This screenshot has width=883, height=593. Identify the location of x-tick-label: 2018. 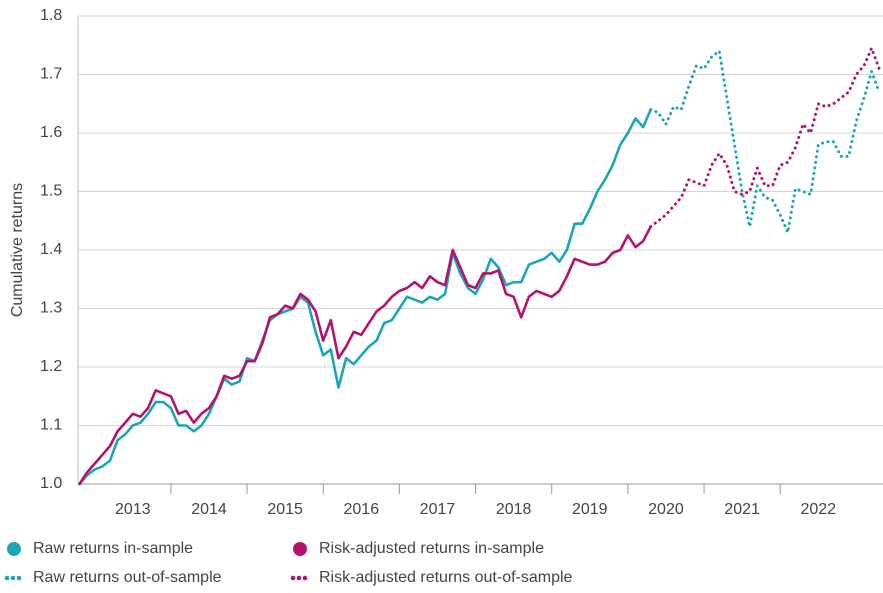
(514, 509).